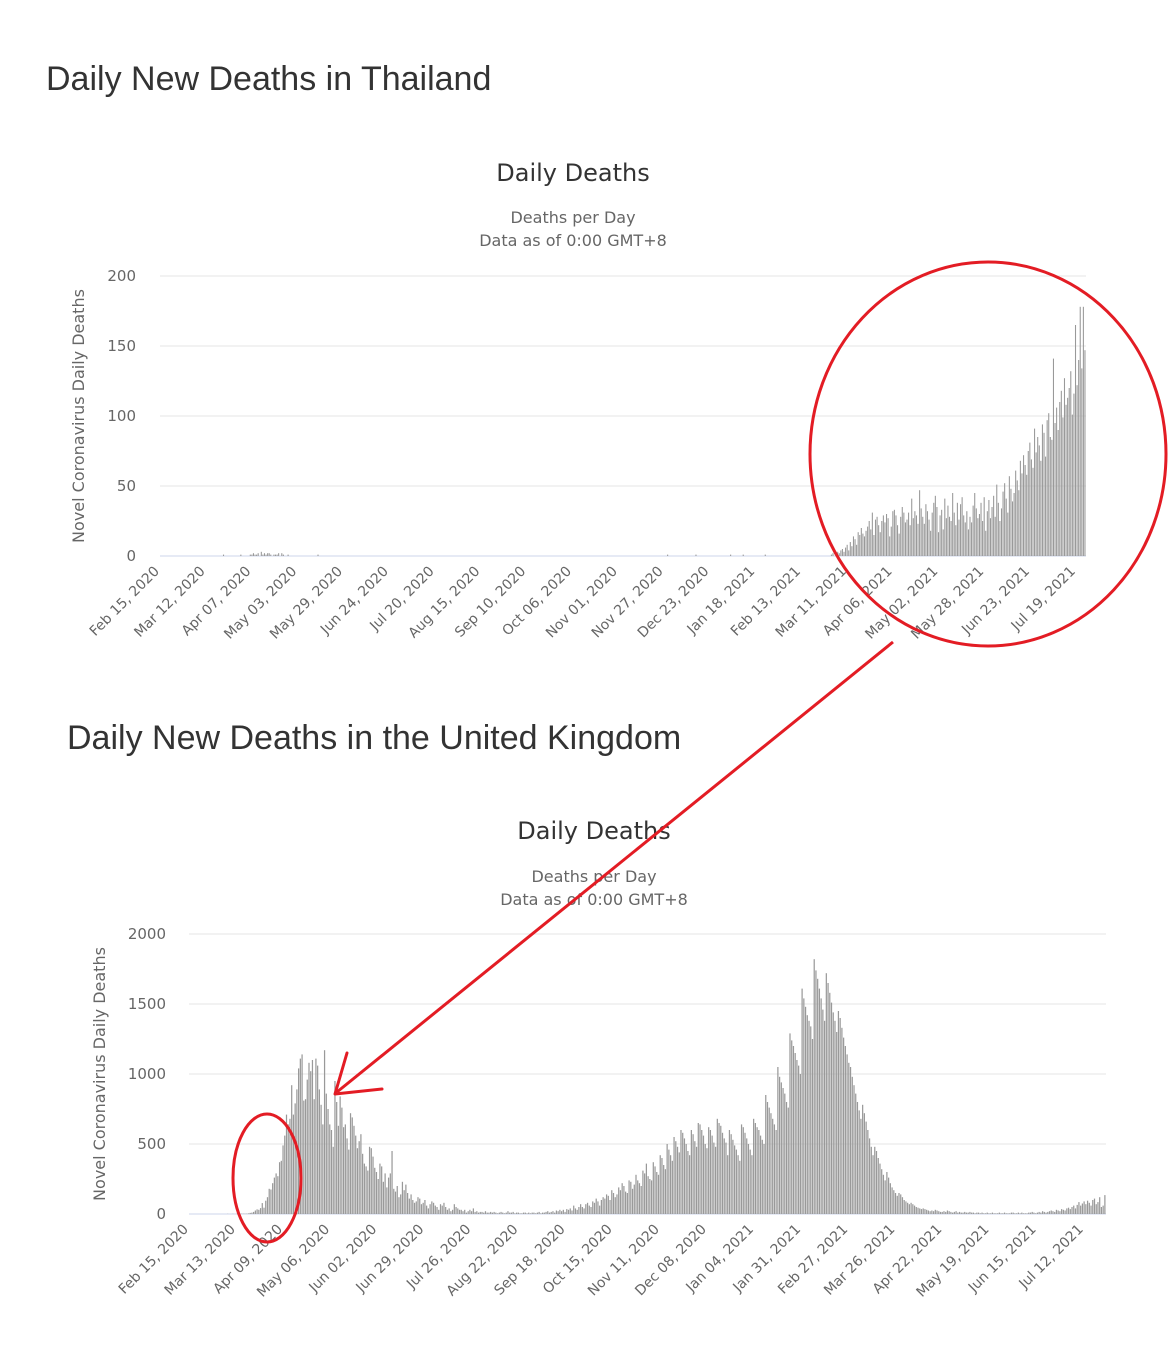 The width and height of the screenshot is (1174, 1370). Describe the element at coordinates (358, 1073) in the screenshot. I see `annotation-arrow-head` at that location.